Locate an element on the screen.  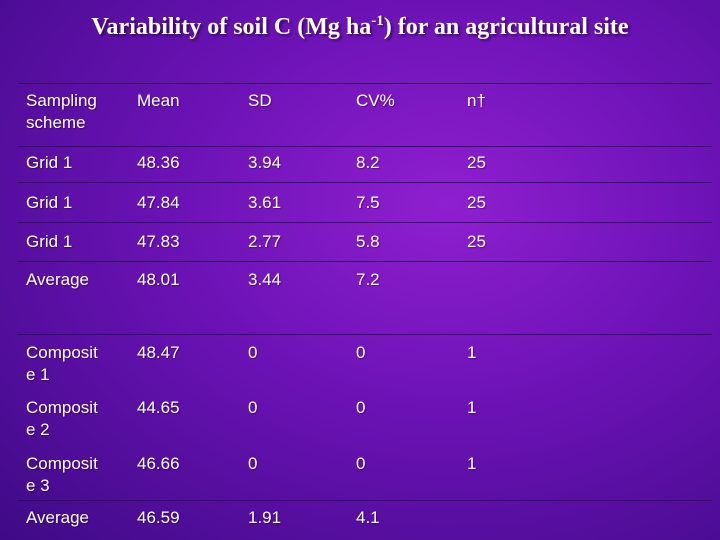
table-top-rule is located at coordinates (365, 83).